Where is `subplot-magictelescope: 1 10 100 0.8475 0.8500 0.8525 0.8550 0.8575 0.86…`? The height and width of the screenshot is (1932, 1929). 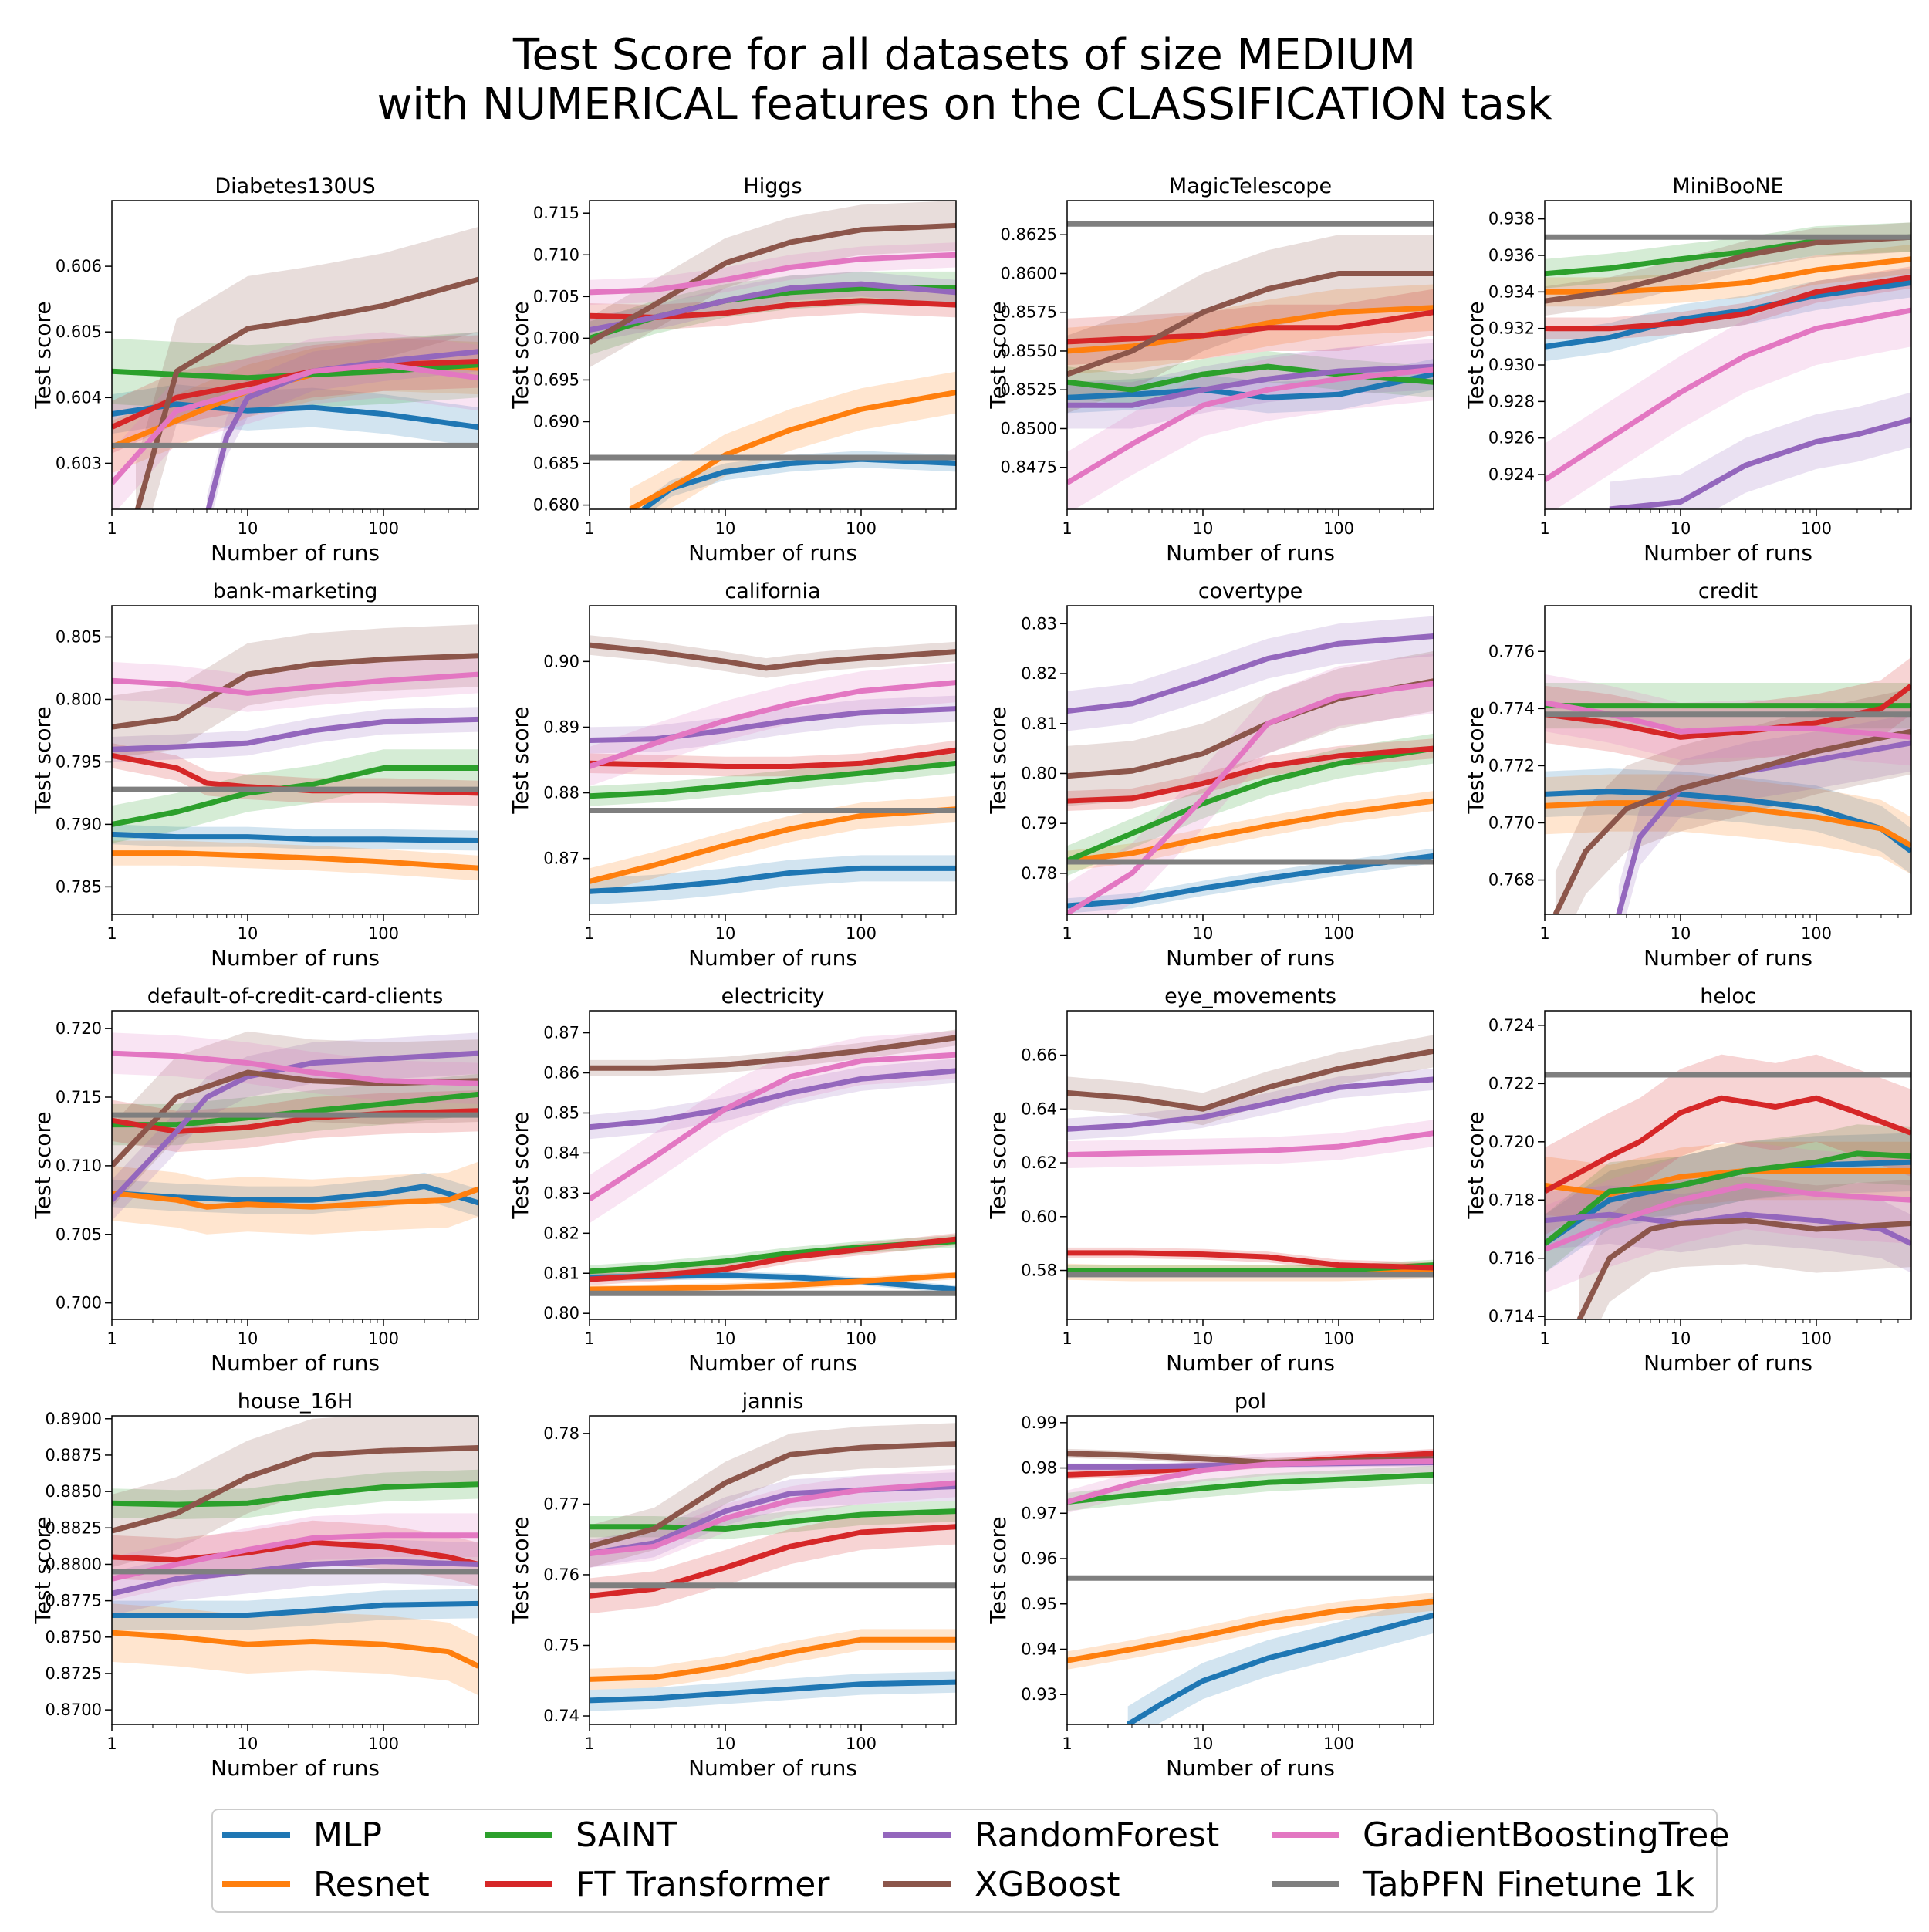
subplot-magictelescope: 1 10 100 0.8475 0.8500 0.8525 0.8550 0.8575 0.86… is located at coordinates (1209, 370).